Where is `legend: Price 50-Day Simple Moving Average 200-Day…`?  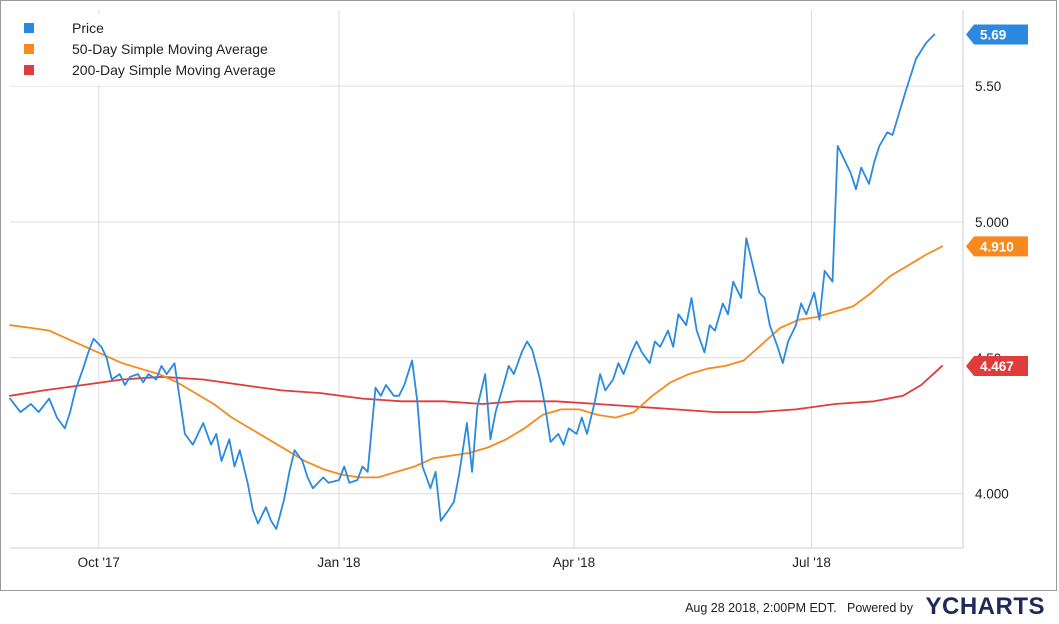
legend: Price 50-Day Simple Moving Average 200-Day… is located at coordinates (166, 50).